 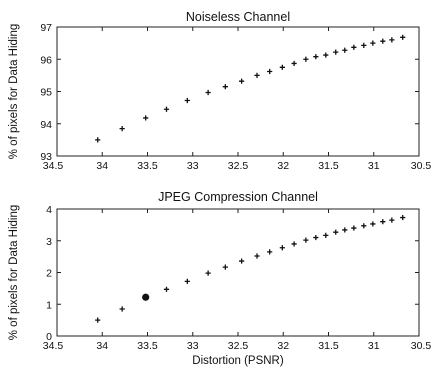 I want to click on chart-title: JPEG Compression Channel, so click(x=238, y=197).